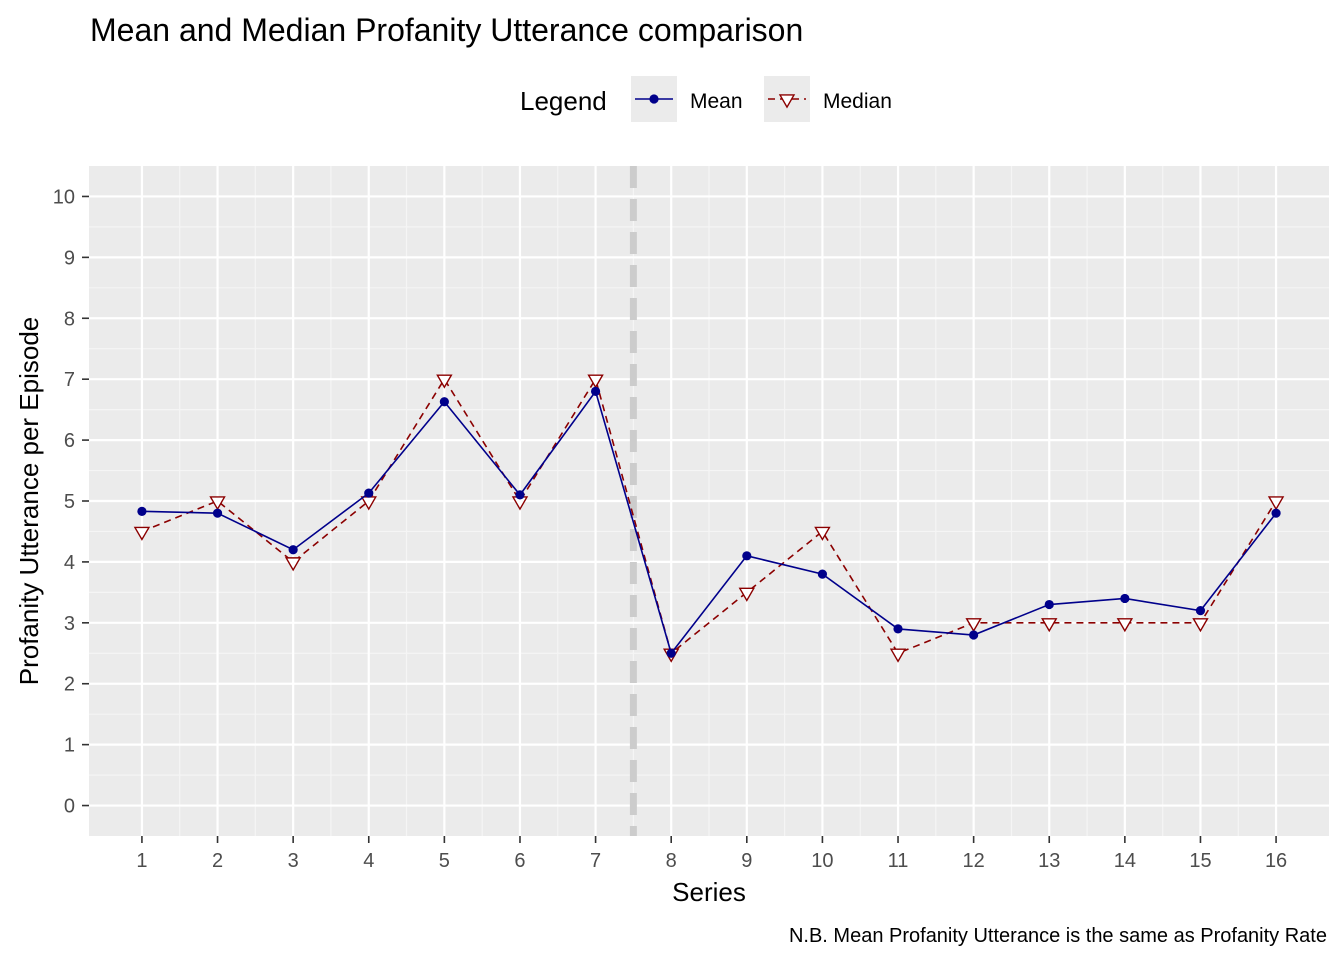 The width and height of the screenshot is (1344, 960). What do you see at coordinates (69, 258) in the screenshot?
I see `y-tick-label: 9` at bounding box center [69, 258].